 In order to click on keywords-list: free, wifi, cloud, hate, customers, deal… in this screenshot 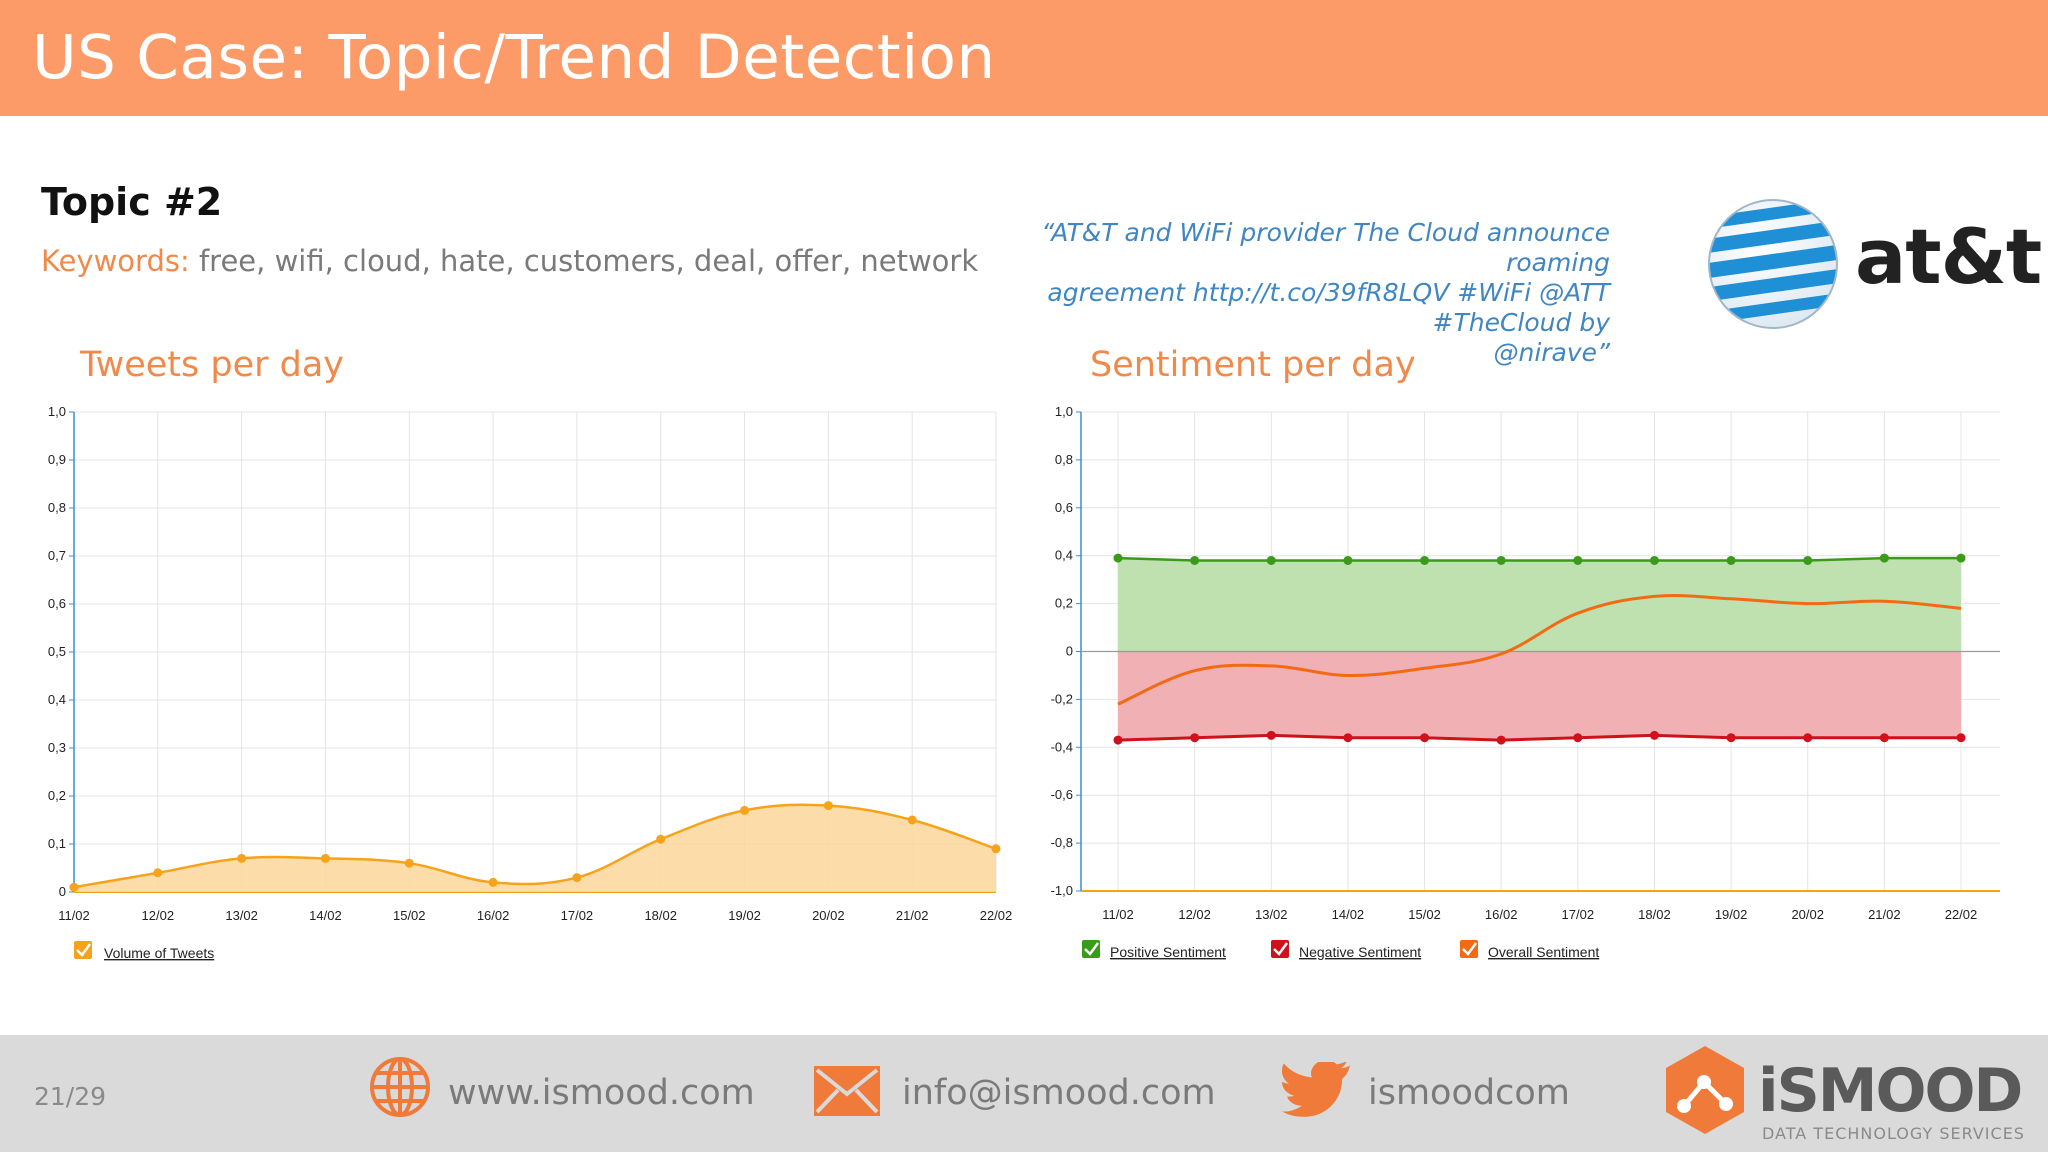, I will do `click(584, 261)`.